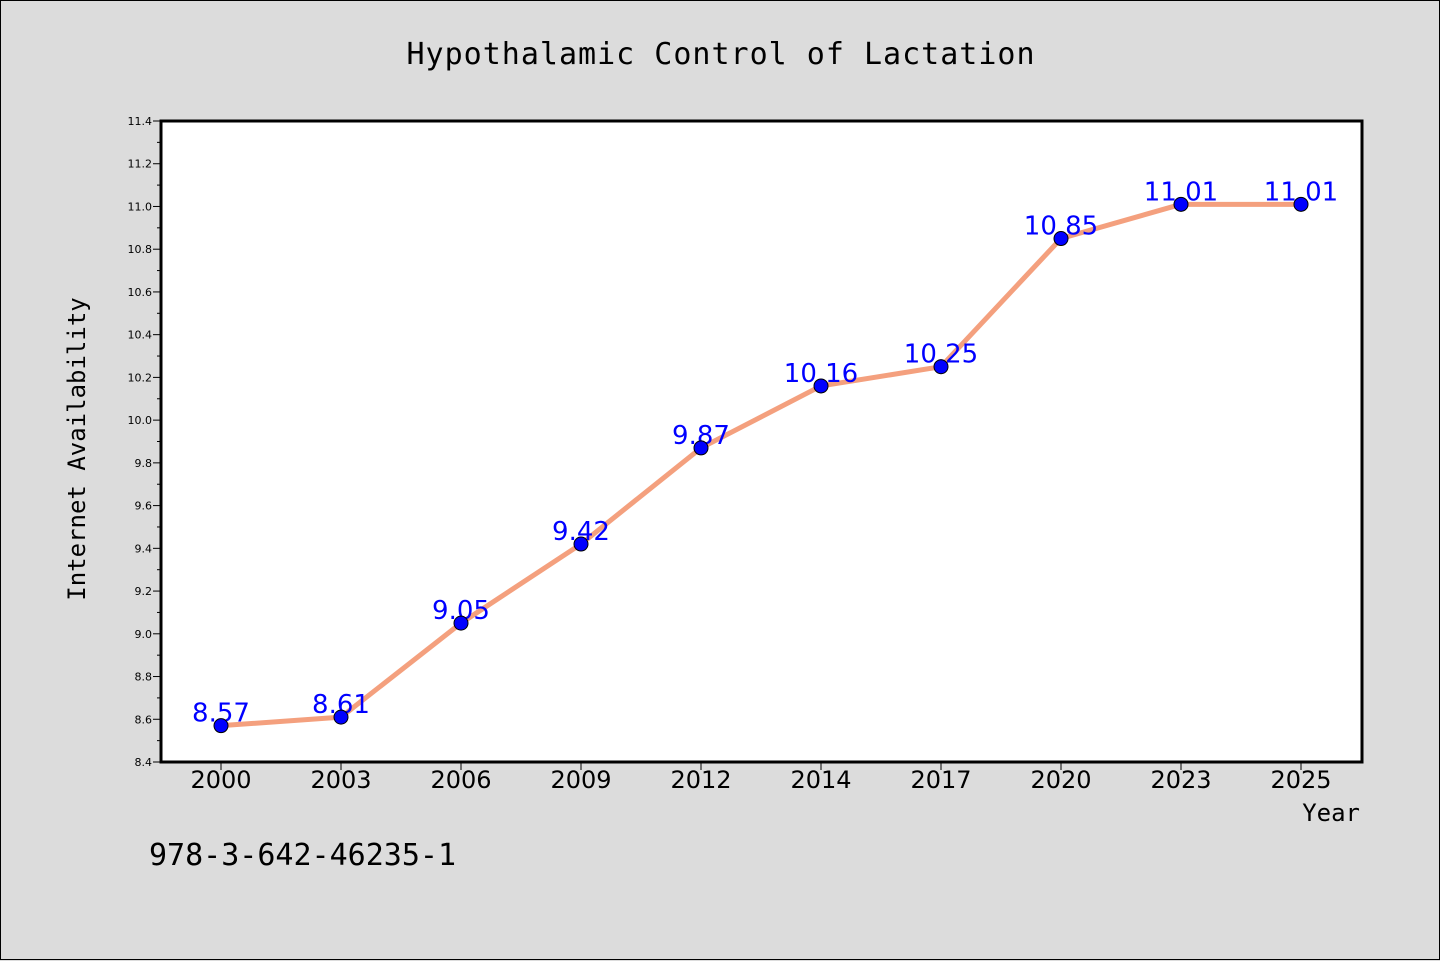 Image resolution: width=1440 pixels, height=961 pixels. Describe the element at coordinates (1300, 780) in the screenshot. I see `x-tick-label: 2025` at that location.